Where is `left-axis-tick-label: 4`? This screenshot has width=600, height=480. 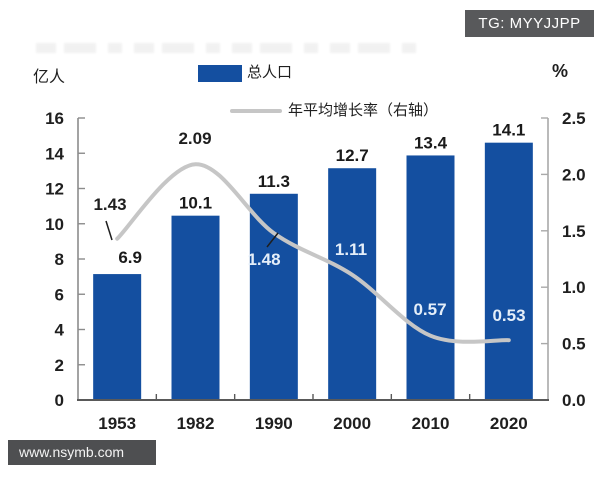
left-axis-tick-label: 4 is located at coordinates (60, 330).